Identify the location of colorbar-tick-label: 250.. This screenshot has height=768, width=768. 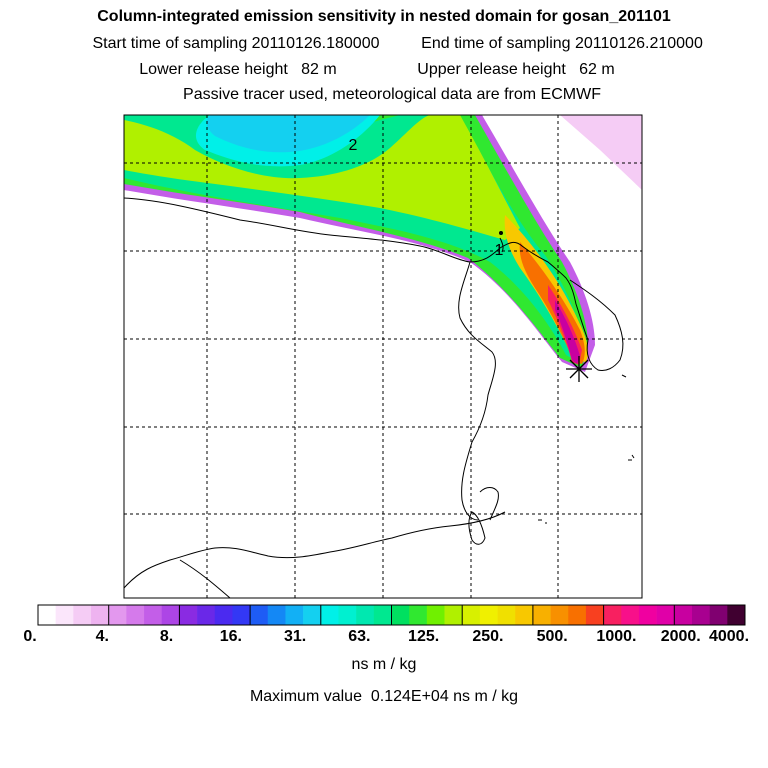
(488, 636).